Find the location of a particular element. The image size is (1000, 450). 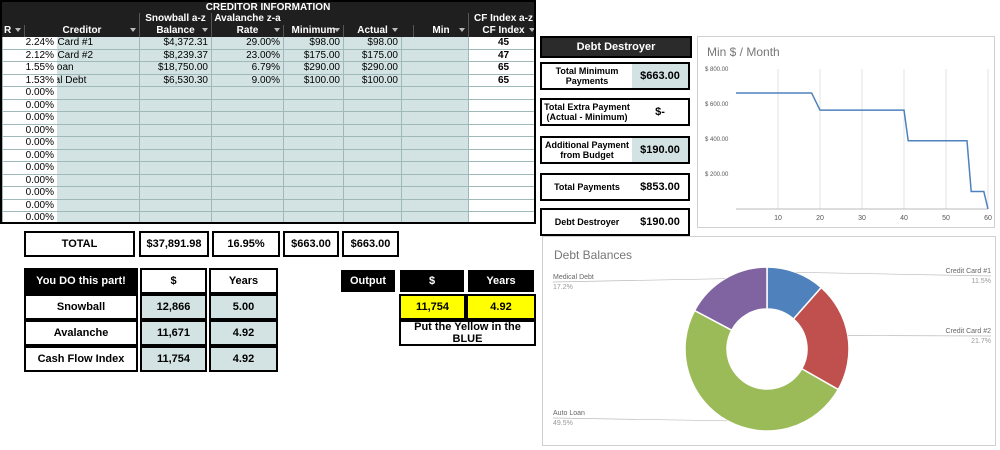

cell-balance: $8,239.37 is located at coordinates (175, 55).